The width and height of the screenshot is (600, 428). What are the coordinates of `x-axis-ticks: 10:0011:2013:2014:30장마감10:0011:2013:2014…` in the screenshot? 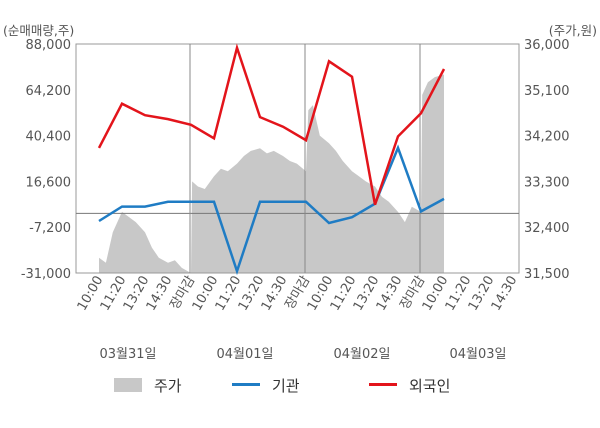 It's located at (298, 293).